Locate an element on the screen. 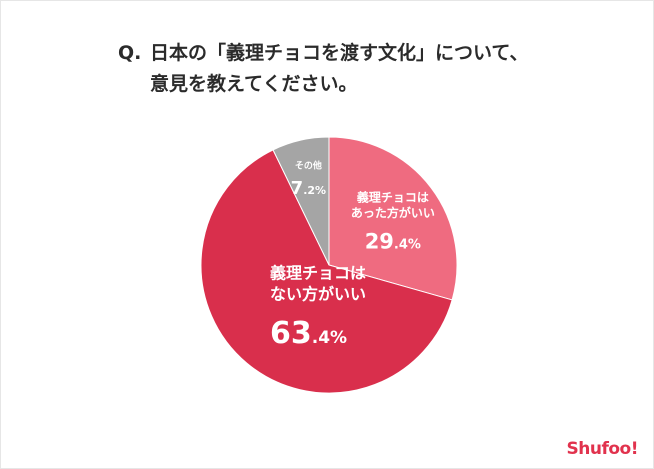  slice-value: 7.2% is located at coordinates (308, 188).